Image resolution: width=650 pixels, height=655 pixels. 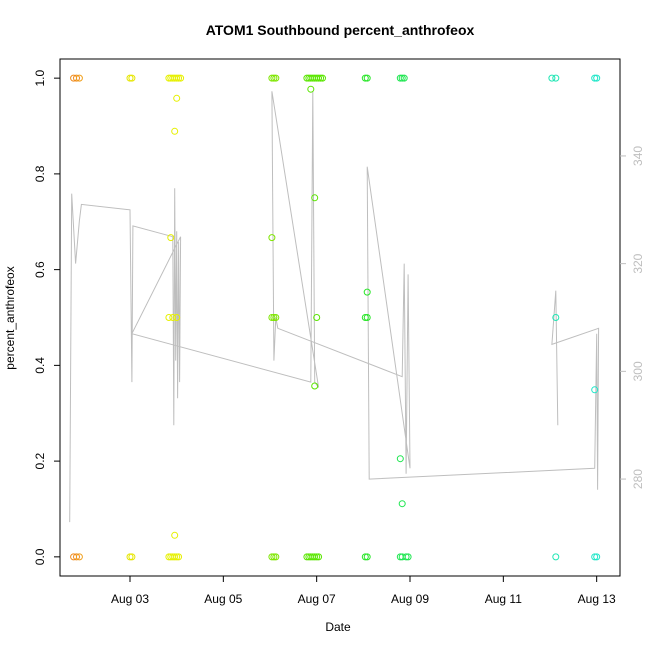 What do you see at coordinates (130, 599) in the screenshot?
I see `x-tick-label: Aug 03` at bounding box center [130, 599].